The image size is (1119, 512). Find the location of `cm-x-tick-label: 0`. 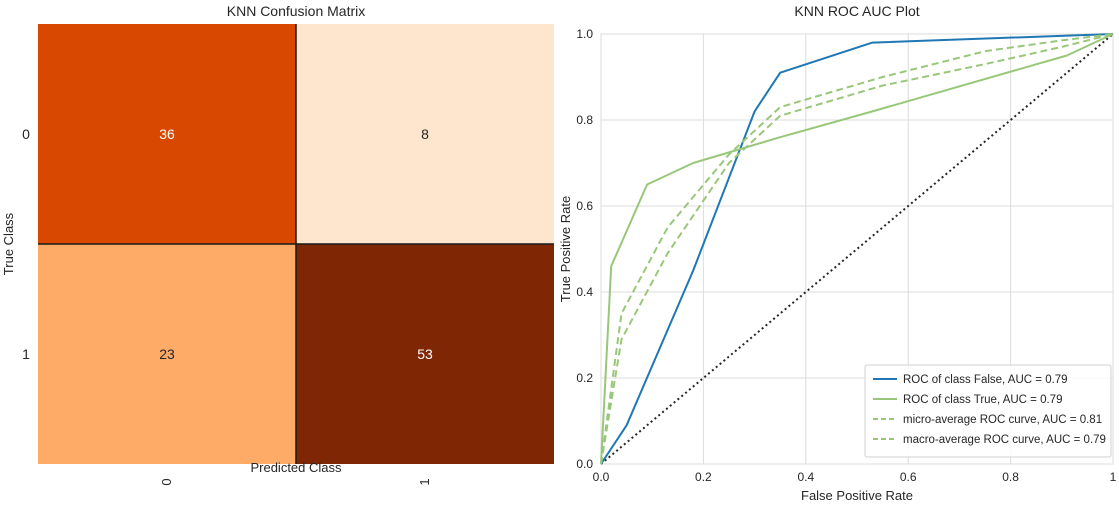

cm-x-tick-label: 0 is located at coordinates (166, 481).